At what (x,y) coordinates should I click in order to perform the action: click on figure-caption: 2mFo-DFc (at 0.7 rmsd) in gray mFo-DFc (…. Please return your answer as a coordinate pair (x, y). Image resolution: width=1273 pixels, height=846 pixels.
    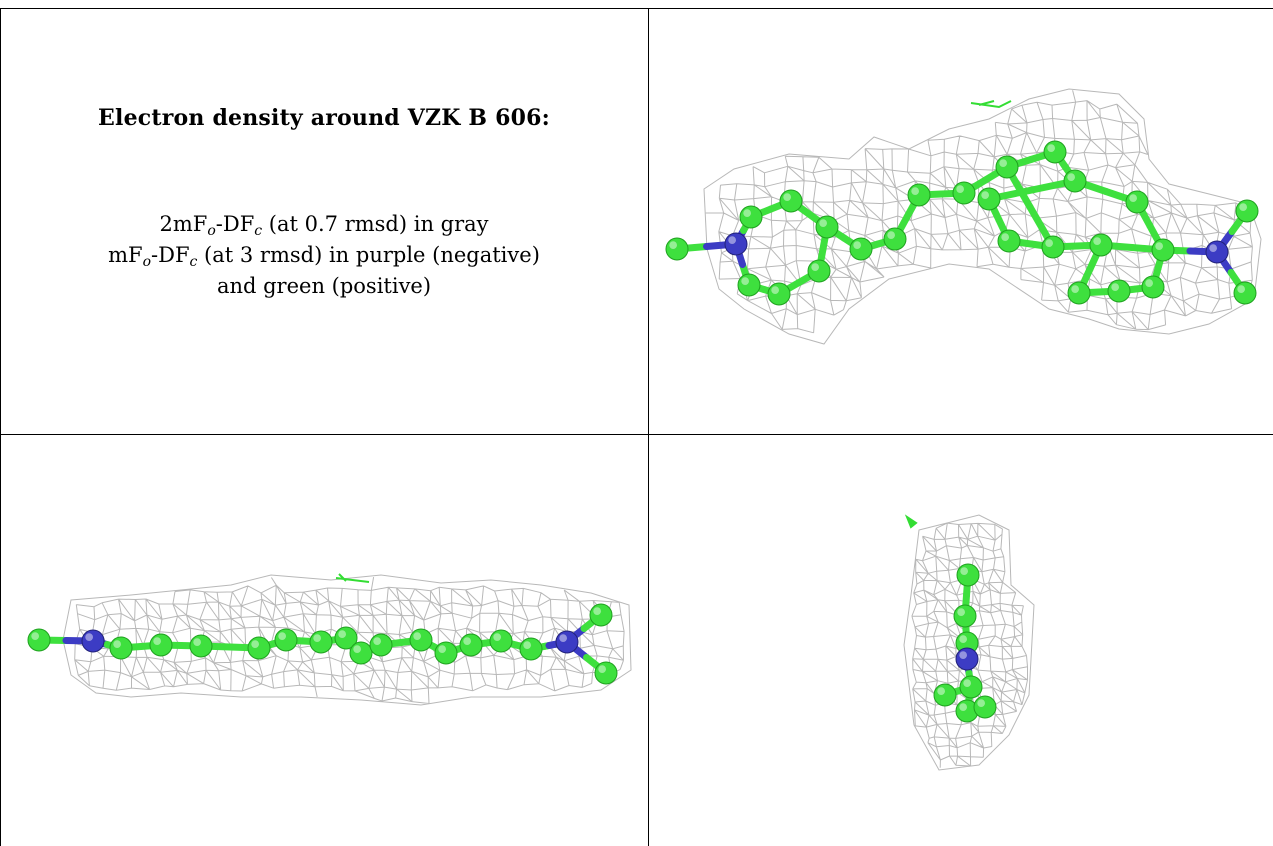
    Looking at the image, I should click on (324, 255).